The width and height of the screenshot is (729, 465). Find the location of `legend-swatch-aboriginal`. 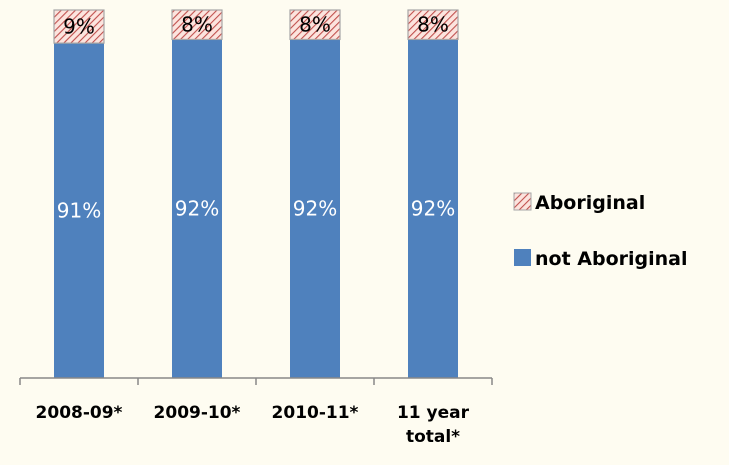

legend-swatch-aboriginal is located at coordinates (522, 201).